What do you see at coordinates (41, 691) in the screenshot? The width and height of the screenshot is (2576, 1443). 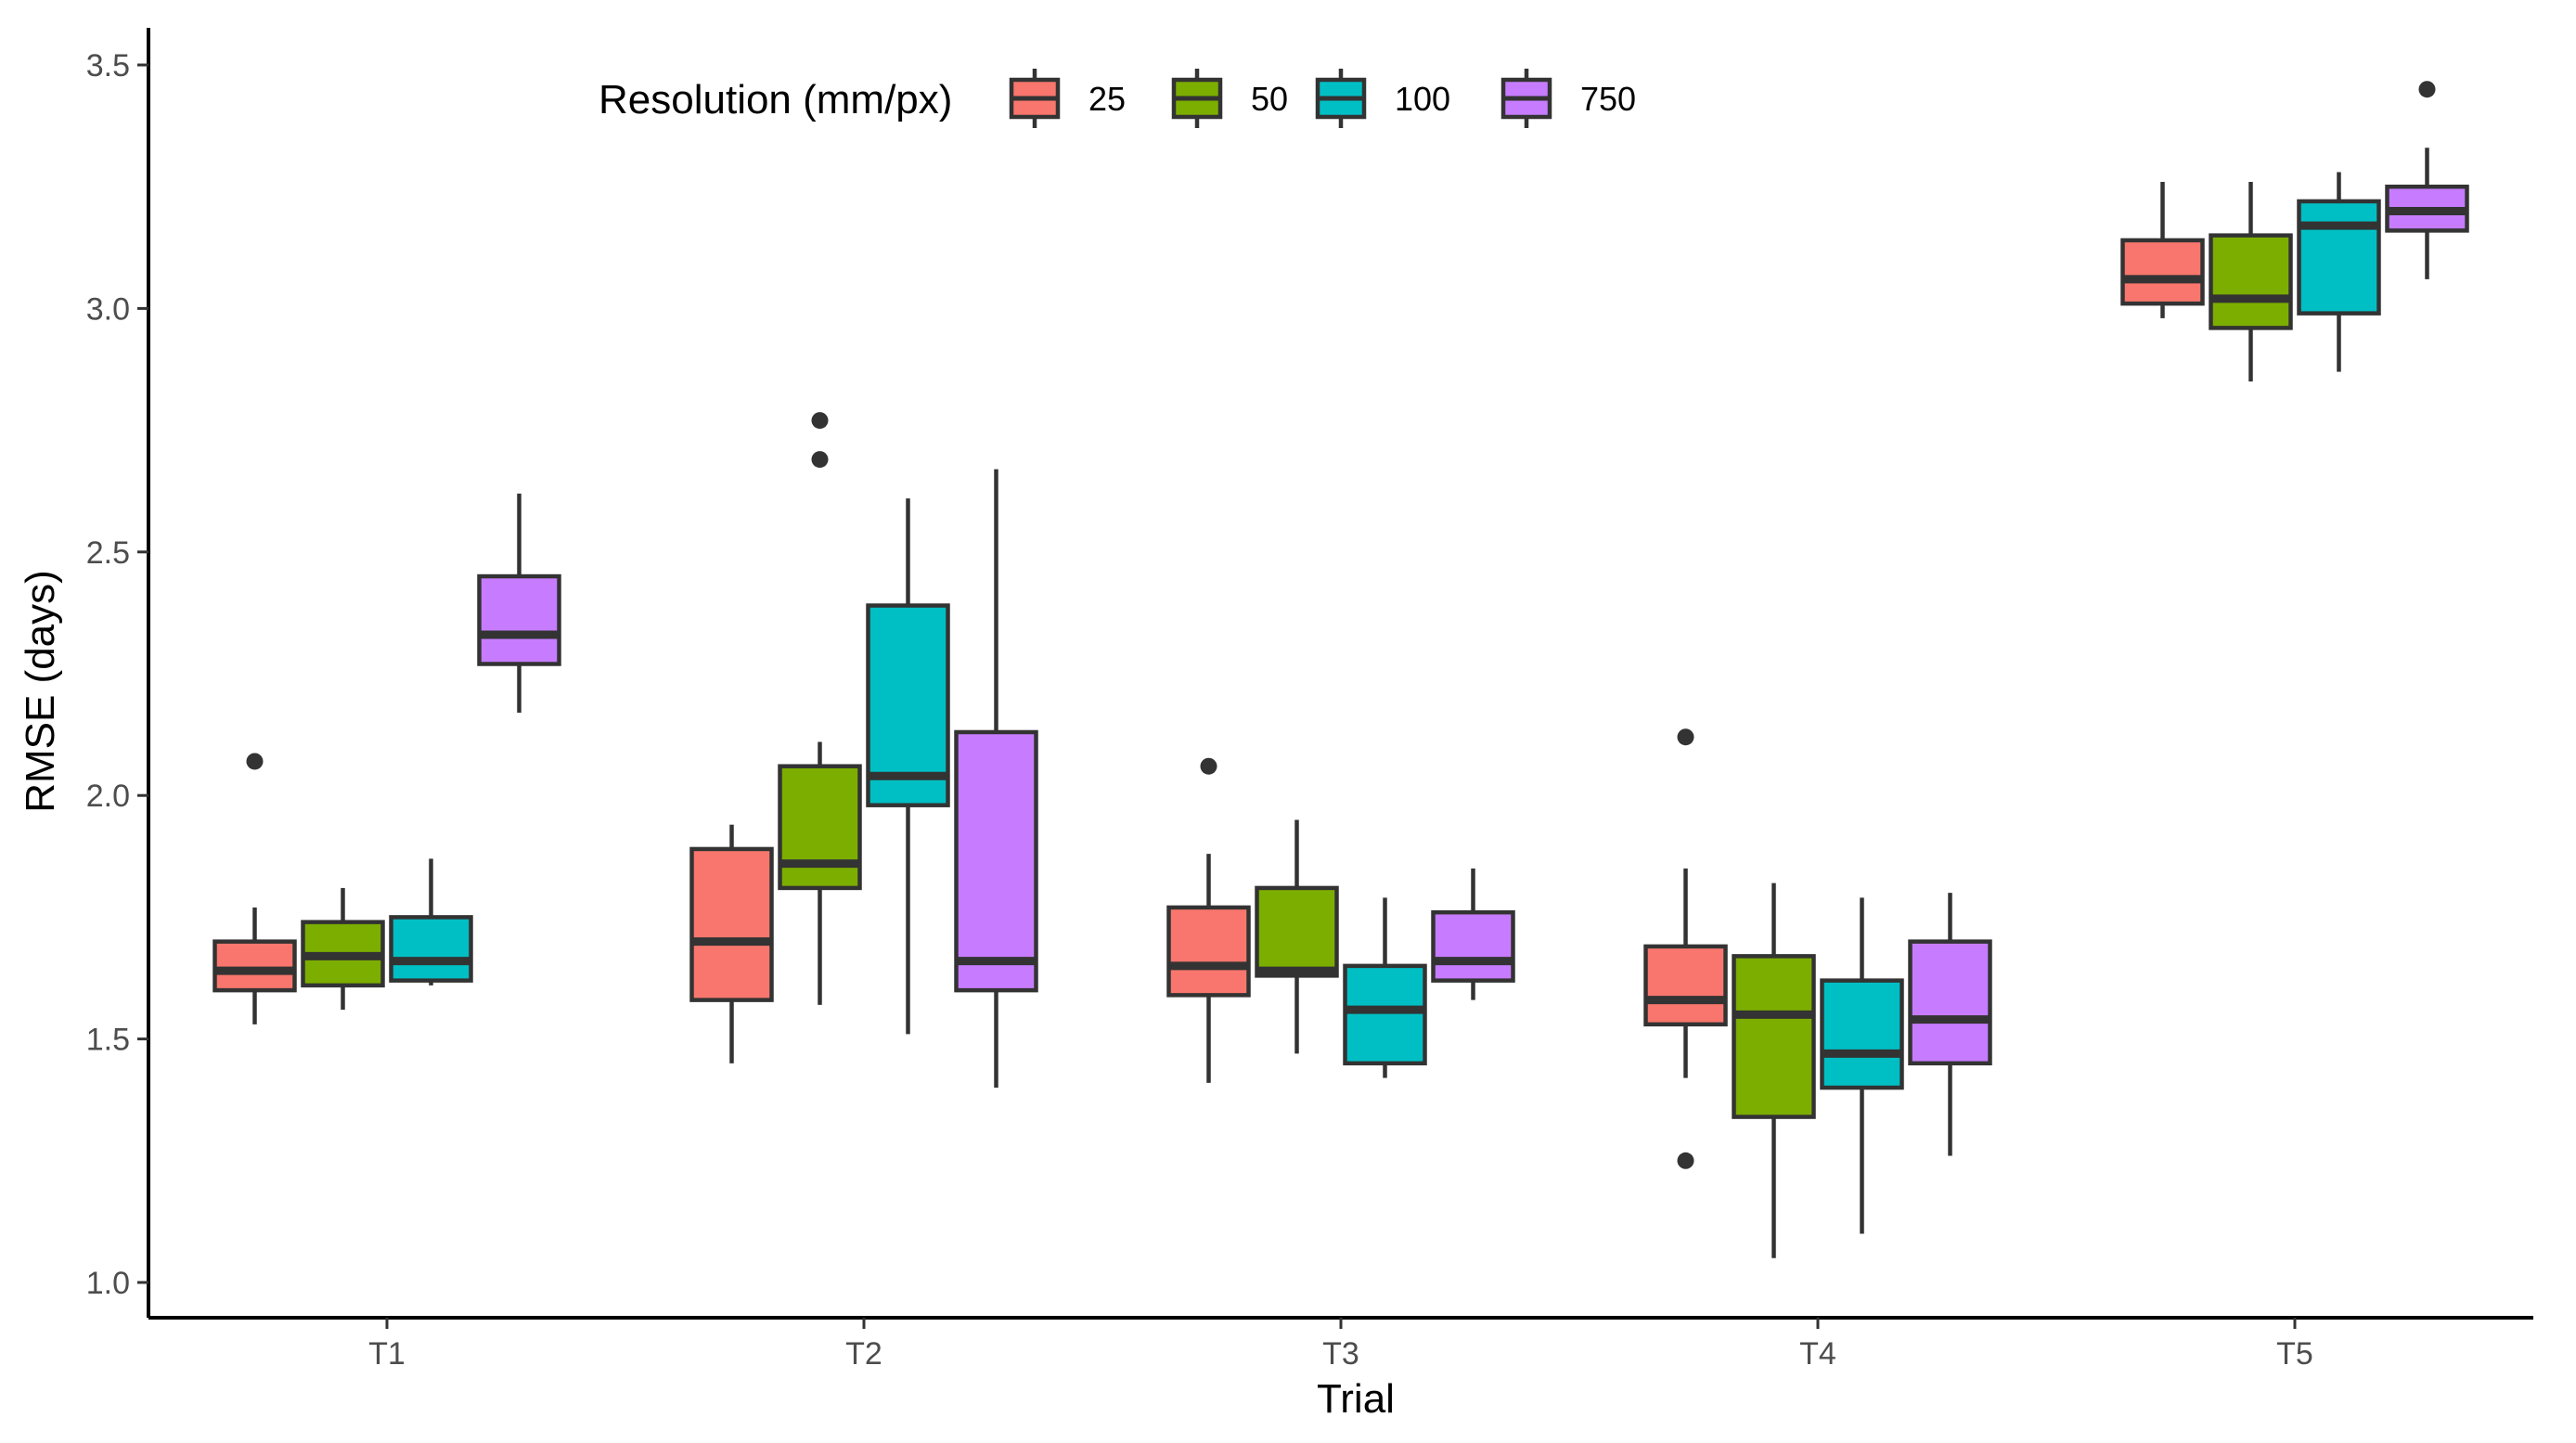 I see `y-axis-title: RMSE (days)` at bounding box center [41, 691].